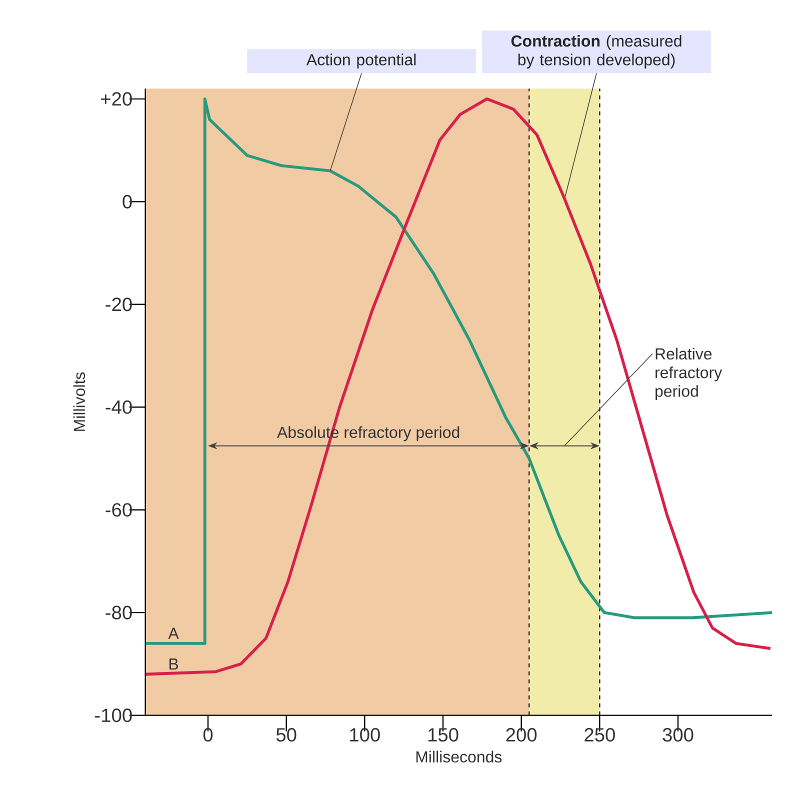  What do you see at coordinates (599, 735) in the screenshot?
I see `x-tick-label: 250` at bounding box center [599, 735].